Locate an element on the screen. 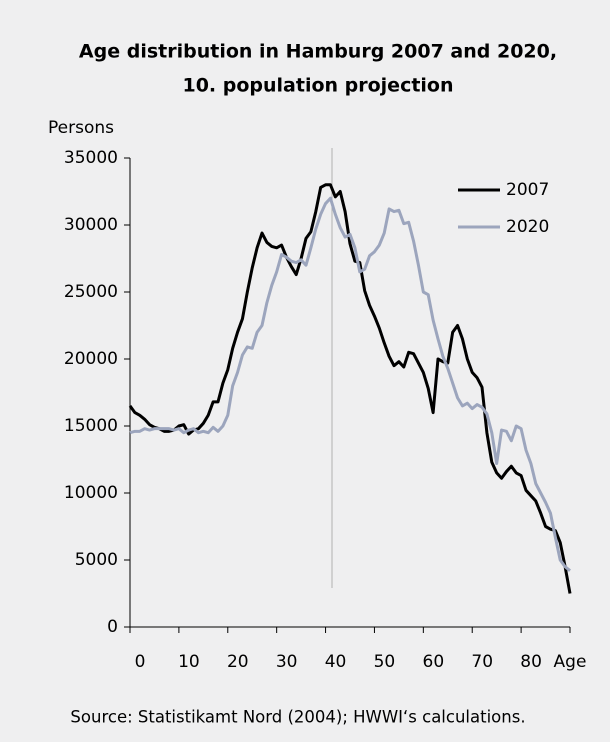 This screenshot has width=610, height=742. x-tick-label: 0 is located at coordinates (140, 662).